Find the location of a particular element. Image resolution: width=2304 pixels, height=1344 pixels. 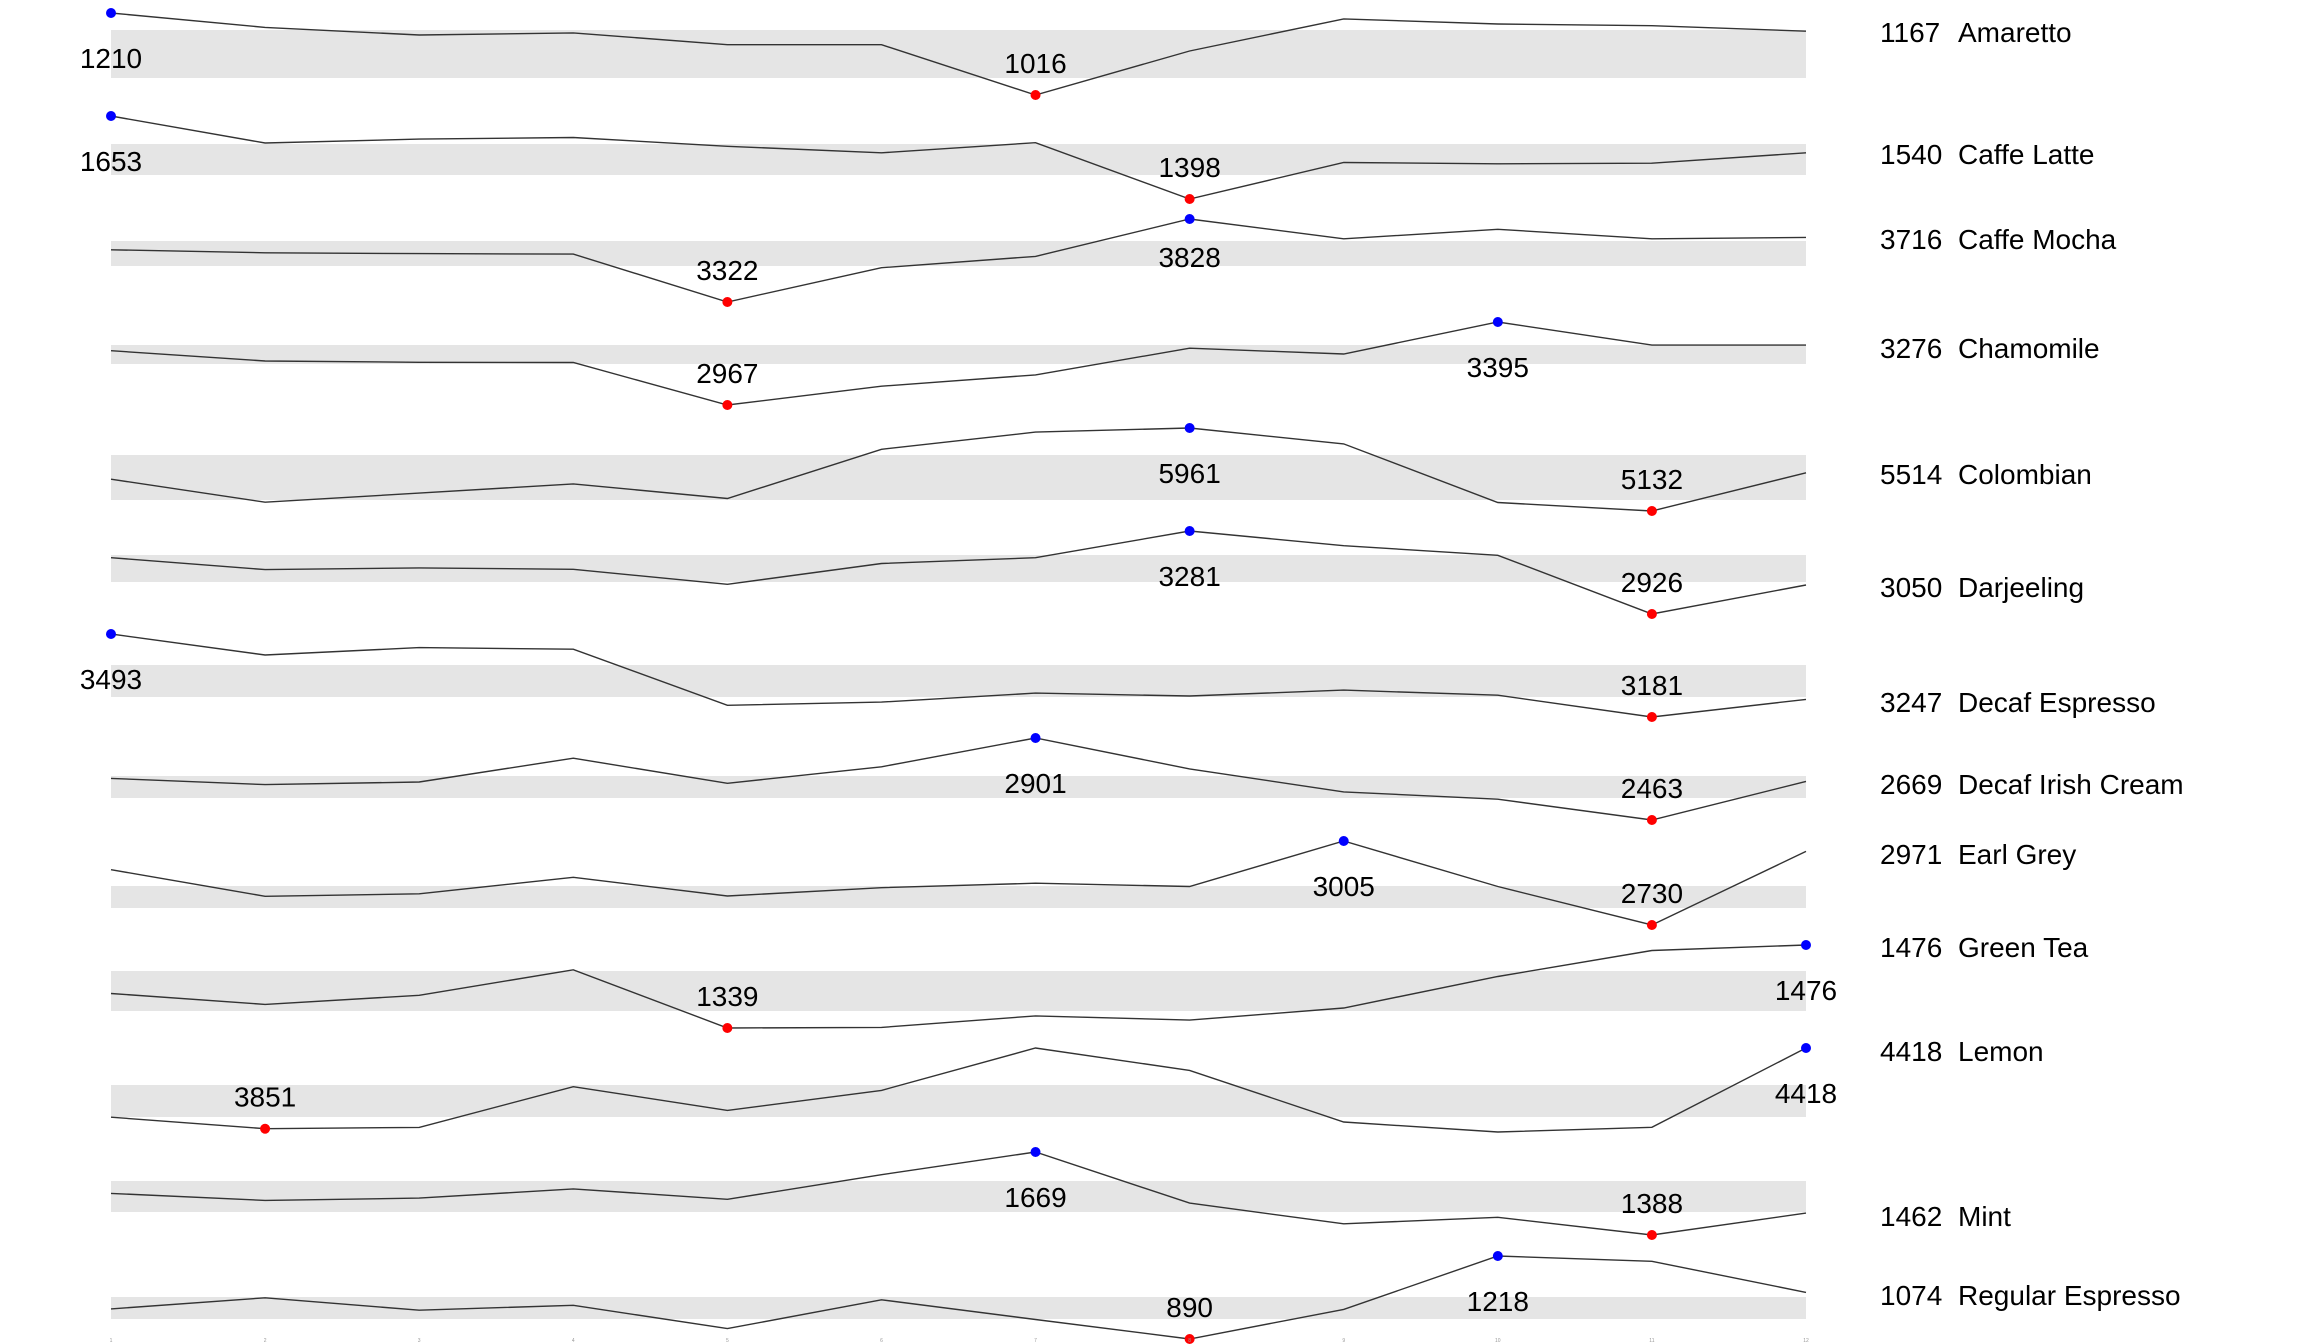

regular-espresso-end-value: 1074 is located at coordinates (1911, 1295).